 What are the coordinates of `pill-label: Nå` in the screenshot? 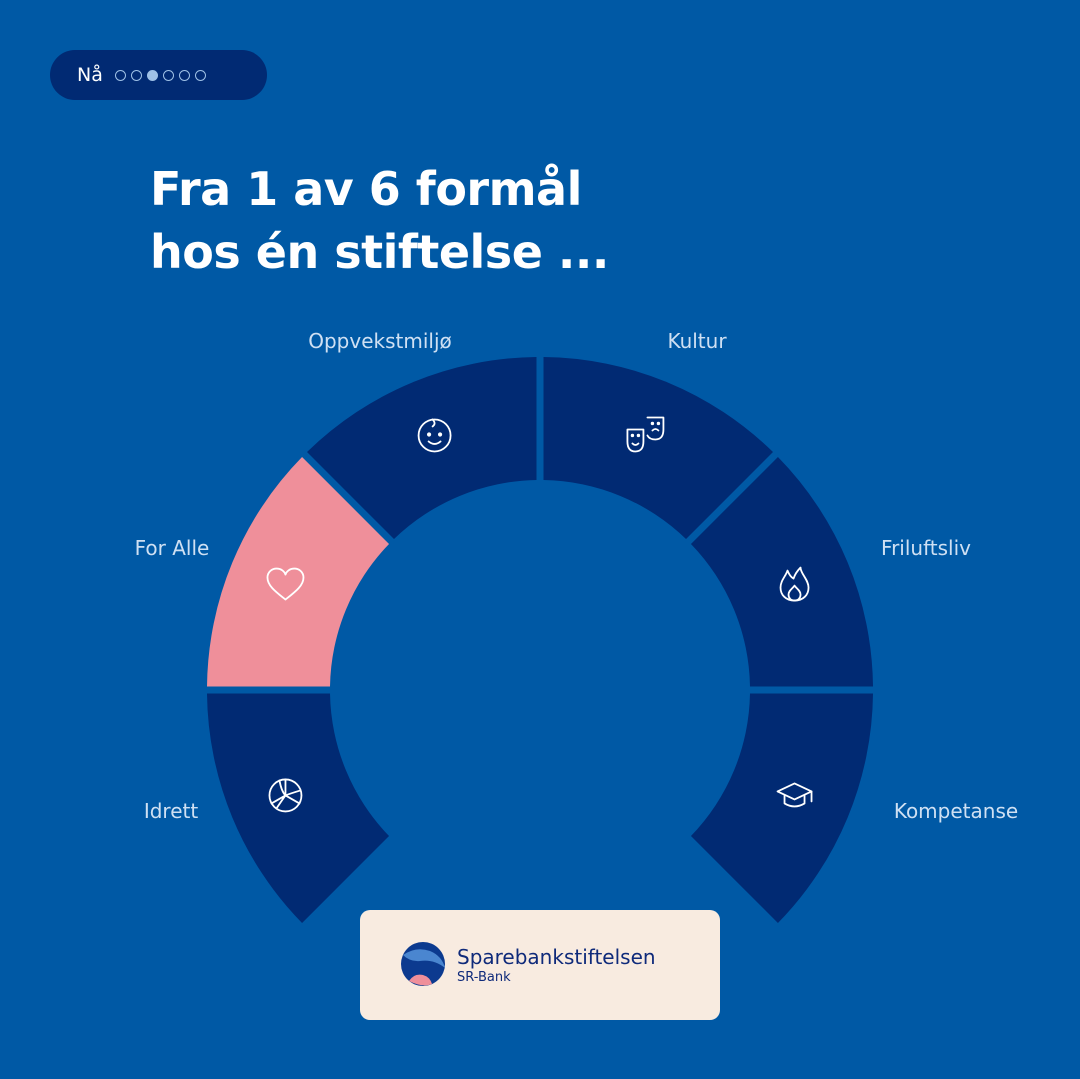 It's located at (90, 75).